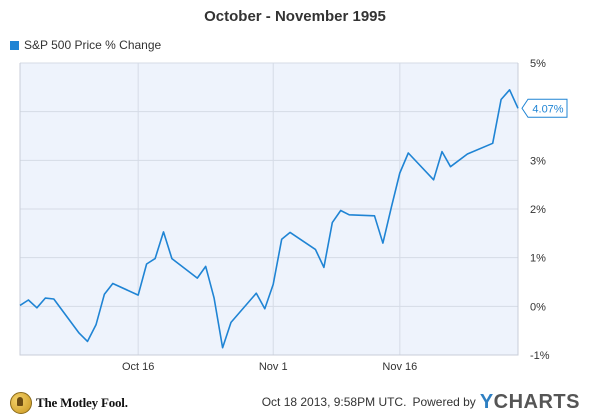 The height and width of the screenshot is (419, 590). Describe the element at coordinates (536, 402) in the screenshot. I see `ycharts-logo-text: CHARTS` at that location.